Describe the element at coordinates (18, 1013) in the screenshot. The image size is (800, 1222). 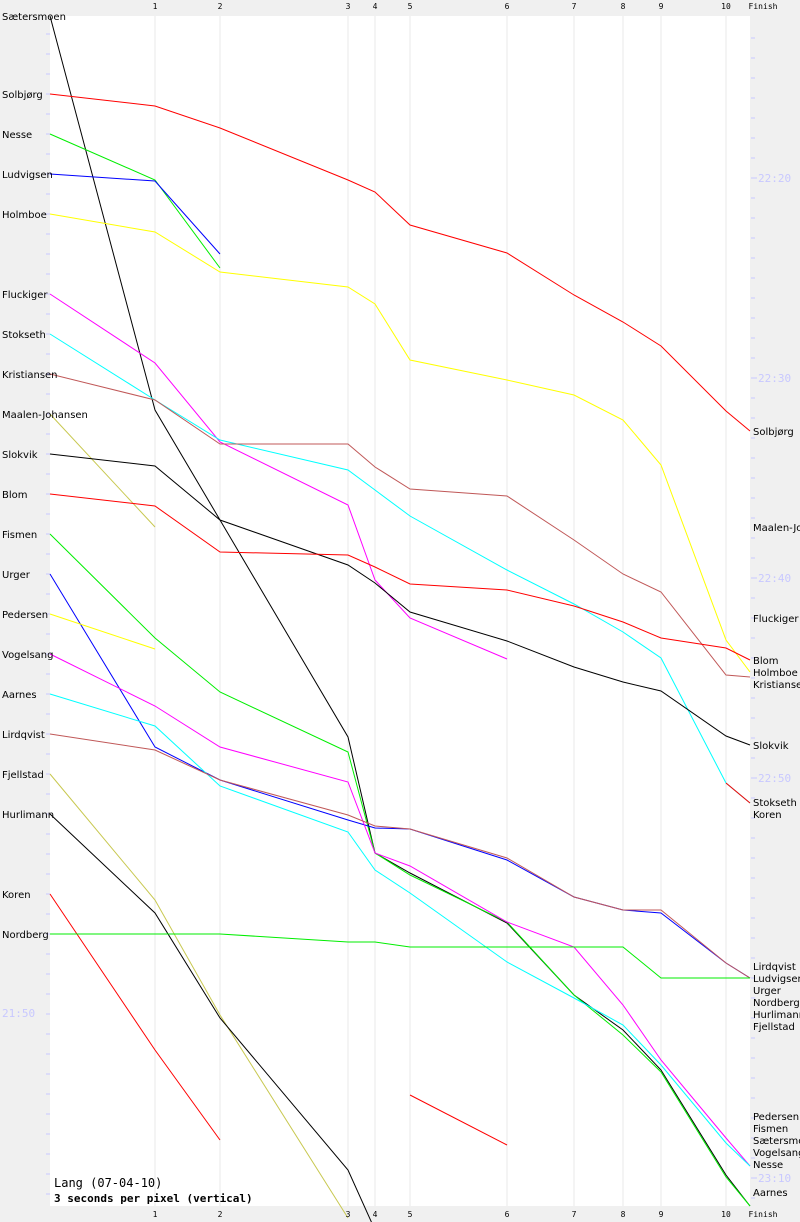
I see `left-axis-label: 21:50` at that location.